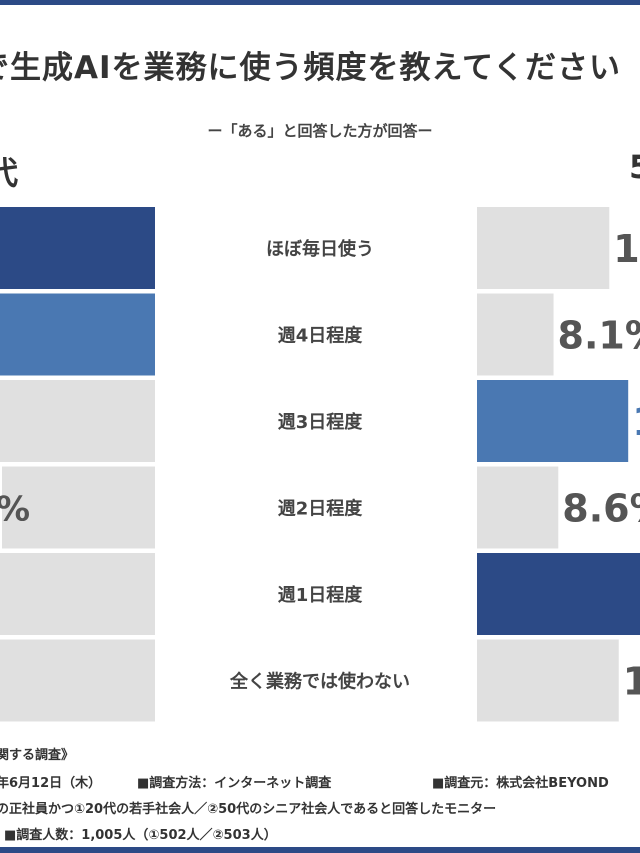 The height and width of the screenshot is (853, 640). I want to click on right-value-label: 15, so click(631, 682).